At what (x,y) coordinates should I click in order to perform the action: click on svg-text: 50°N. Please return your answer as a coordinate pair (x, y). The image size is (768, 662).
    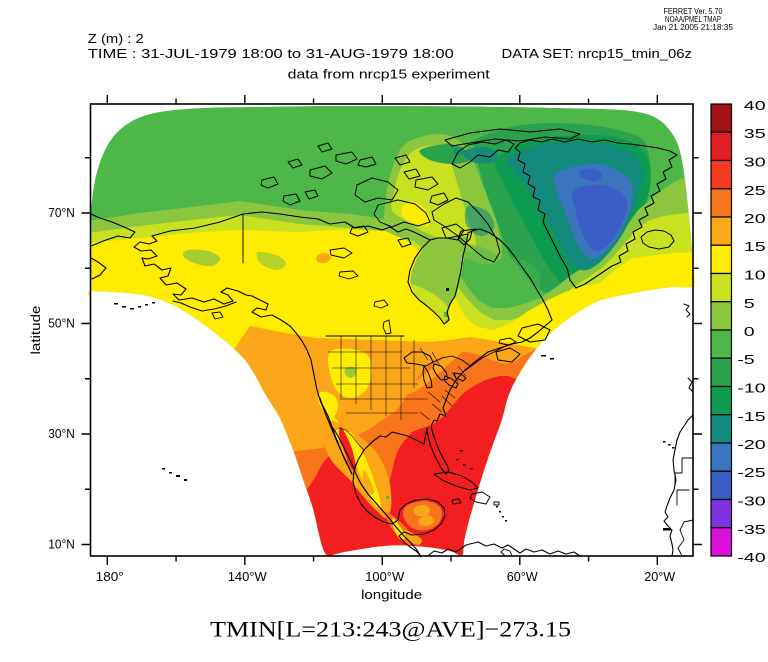
    Looking at the image, I should click on (61, 324).